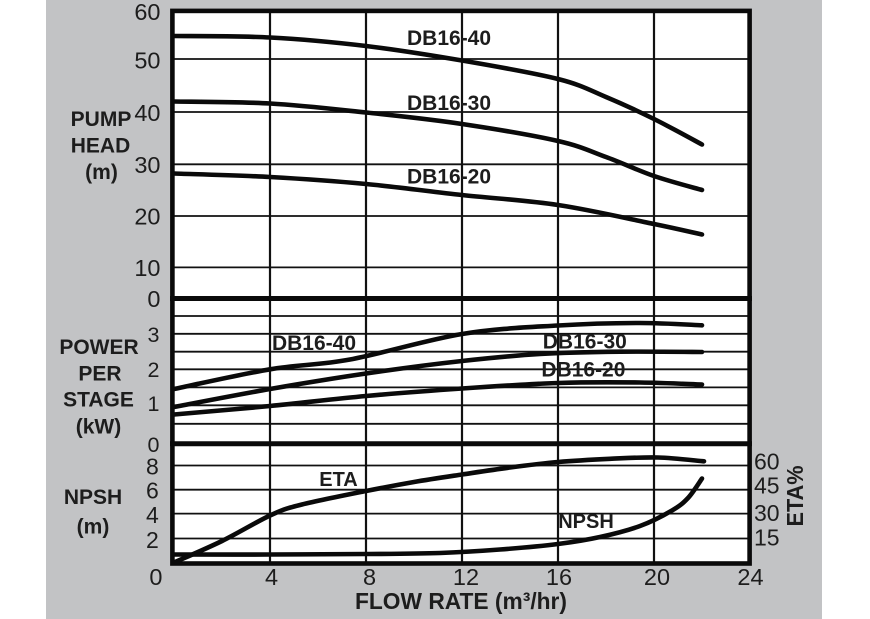 The height and width of the screenshot is (619, 870). Describe the element at coordinates (461, 601) in the screenshot. I see `svg-text: FLOW RATE (m³/hr)` at that location.